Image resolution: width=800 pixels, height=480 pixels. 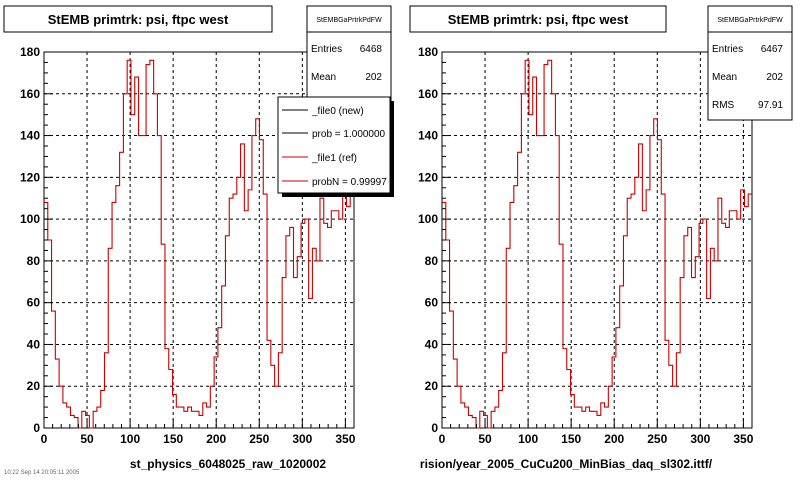 I want to click on legend-entry: probN = 0.99997, so click(x=349, y=182).